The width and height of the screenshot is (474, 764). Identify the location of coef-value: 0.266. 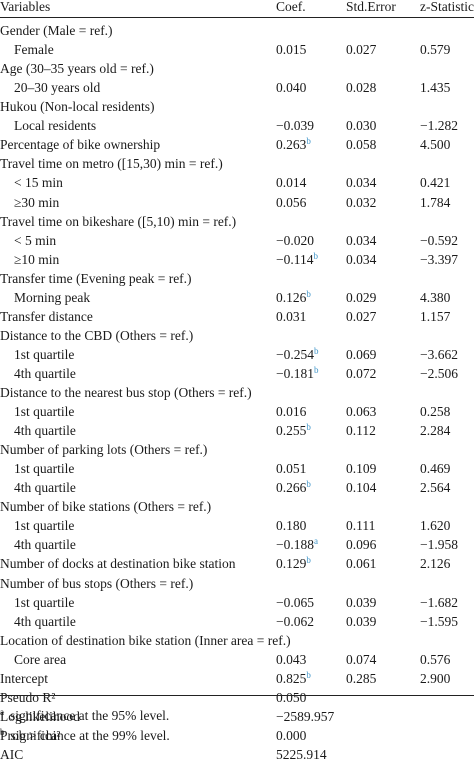
(291, 488).